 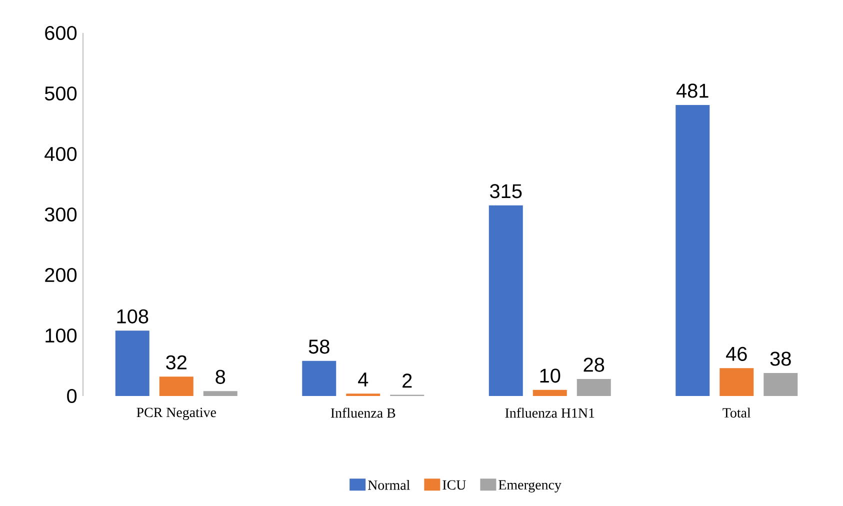 I want to click on data-label: 10, so click(x=550, y=375).